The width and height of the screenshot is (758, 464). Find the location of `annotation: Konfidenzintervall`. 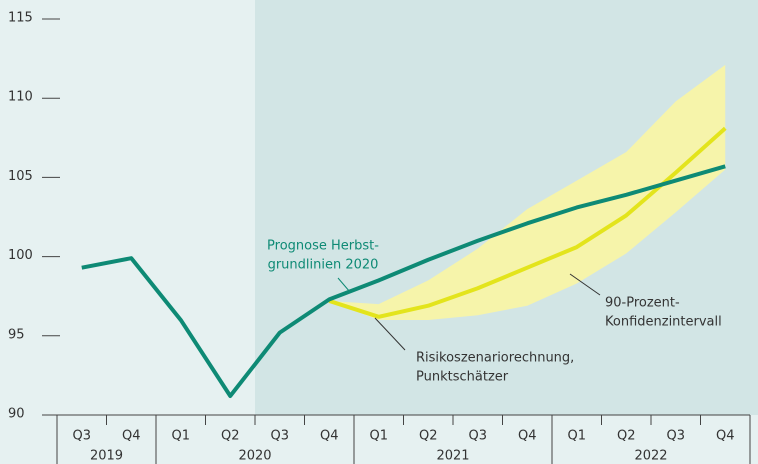

annotation: Konfidenzintervall is located at coordinates (663, 322).